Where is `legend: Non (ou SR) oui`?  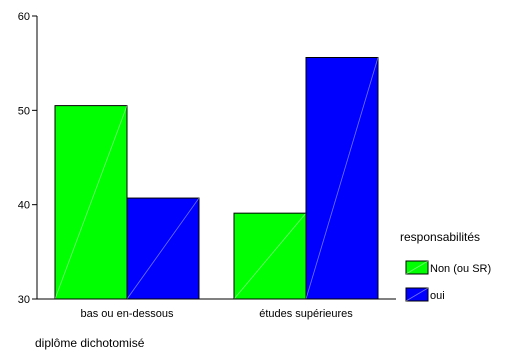 legend: Non (ou SR) oui is located at coordinates (448, 281).